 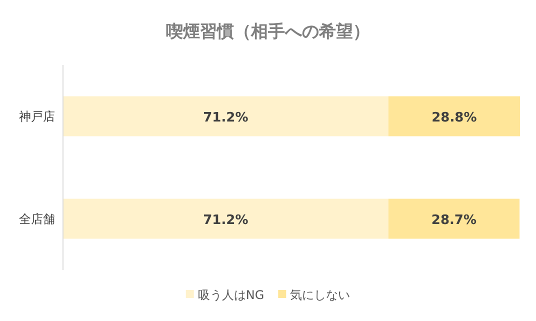 What do you see at coordinates (231, 295) in the screenshot?
I see `legend-label: 吸う人はNG` at bounding box center [231, 295].